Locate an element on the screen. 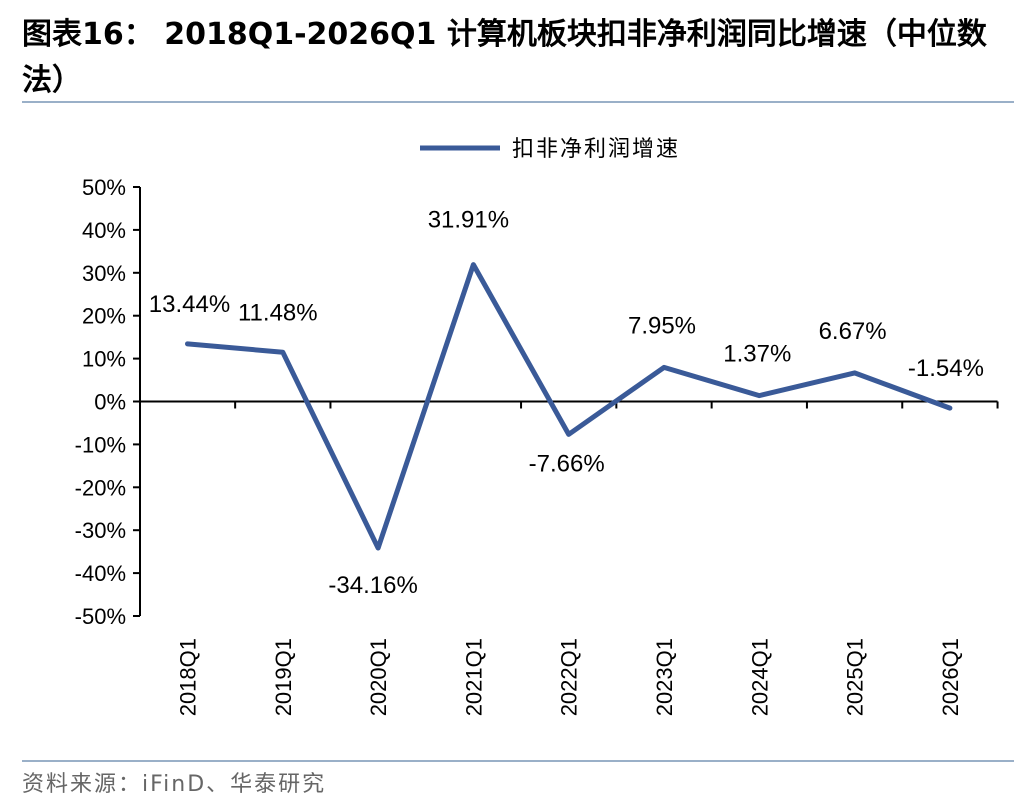 This screenshot has width=1036, height=808. x-tick-label: 2024Q1 is located at coordinates (759, 677).